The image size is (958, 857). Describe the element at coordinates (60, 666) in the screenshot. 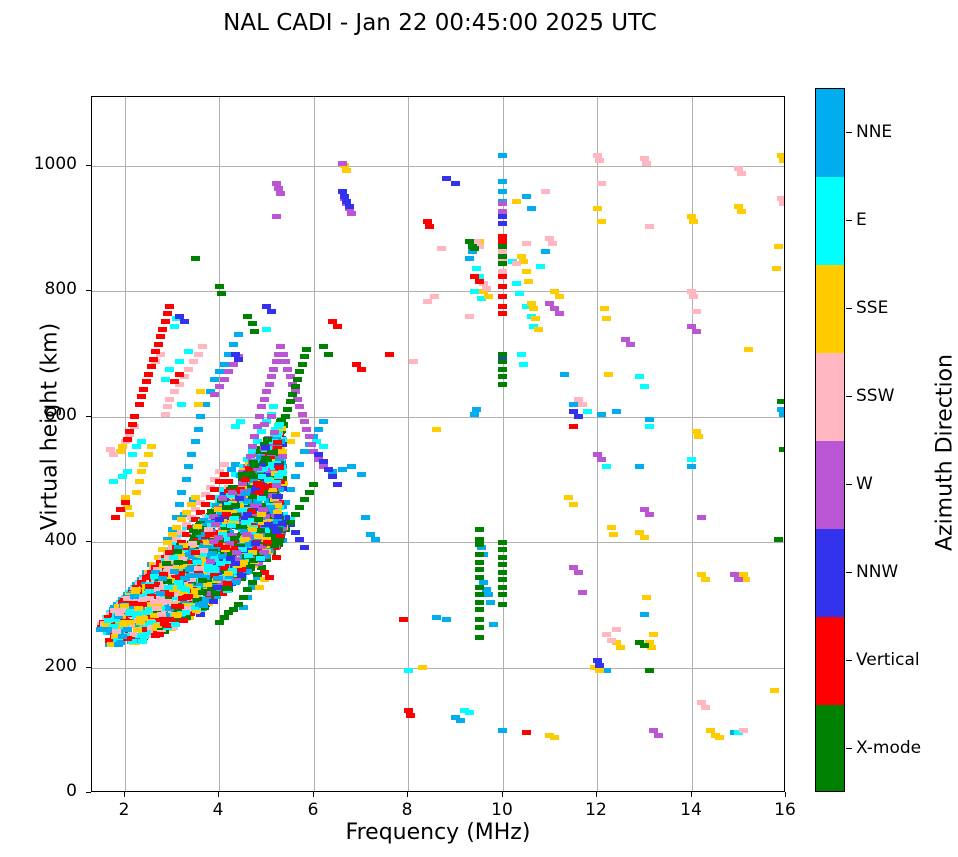

I see `y-tick-label: 200` at that location.